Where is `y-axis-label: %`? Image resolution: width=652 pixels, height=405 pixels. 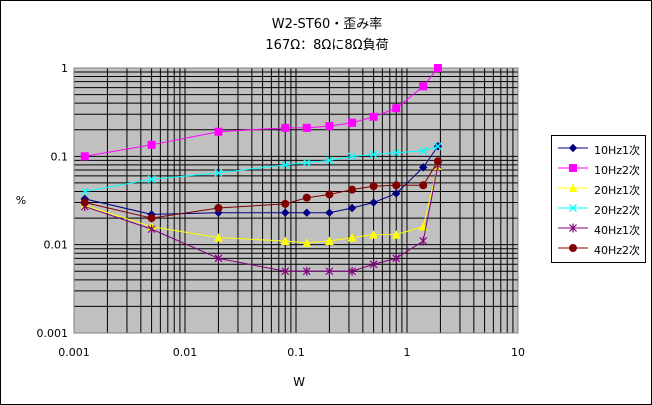
y-axis-label: % is located at coordinates (21, 200).